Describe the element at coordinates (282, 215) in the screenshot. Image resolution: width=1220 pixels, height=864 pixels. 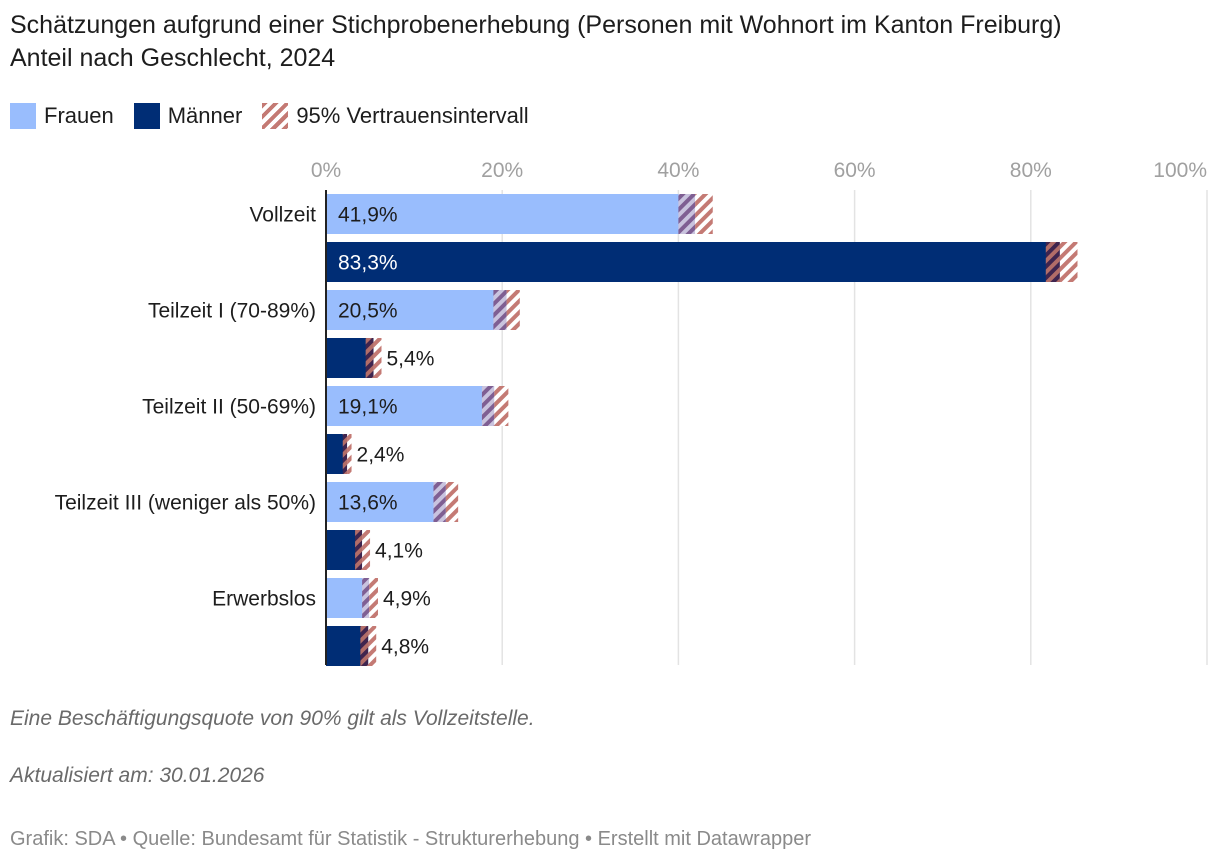
I see `category-label-0: Vollzeit` at that location.